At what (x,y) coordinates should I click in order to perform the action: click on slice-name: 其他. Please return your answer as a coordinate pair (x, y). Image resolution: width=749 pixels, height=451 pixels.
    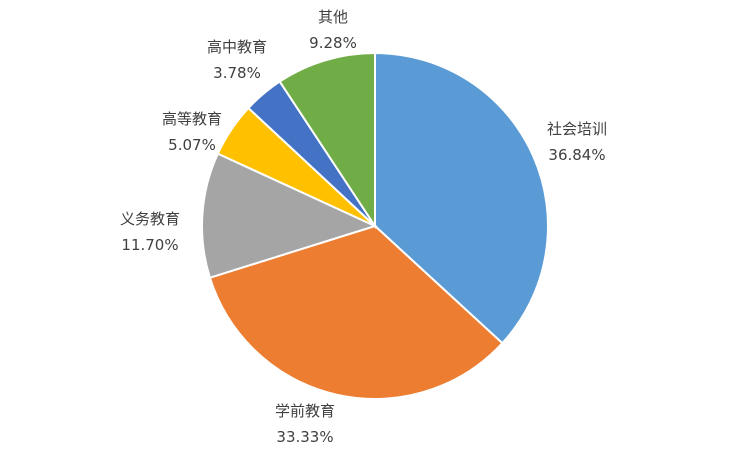
    Looking at the image, I should click on (332, 17).